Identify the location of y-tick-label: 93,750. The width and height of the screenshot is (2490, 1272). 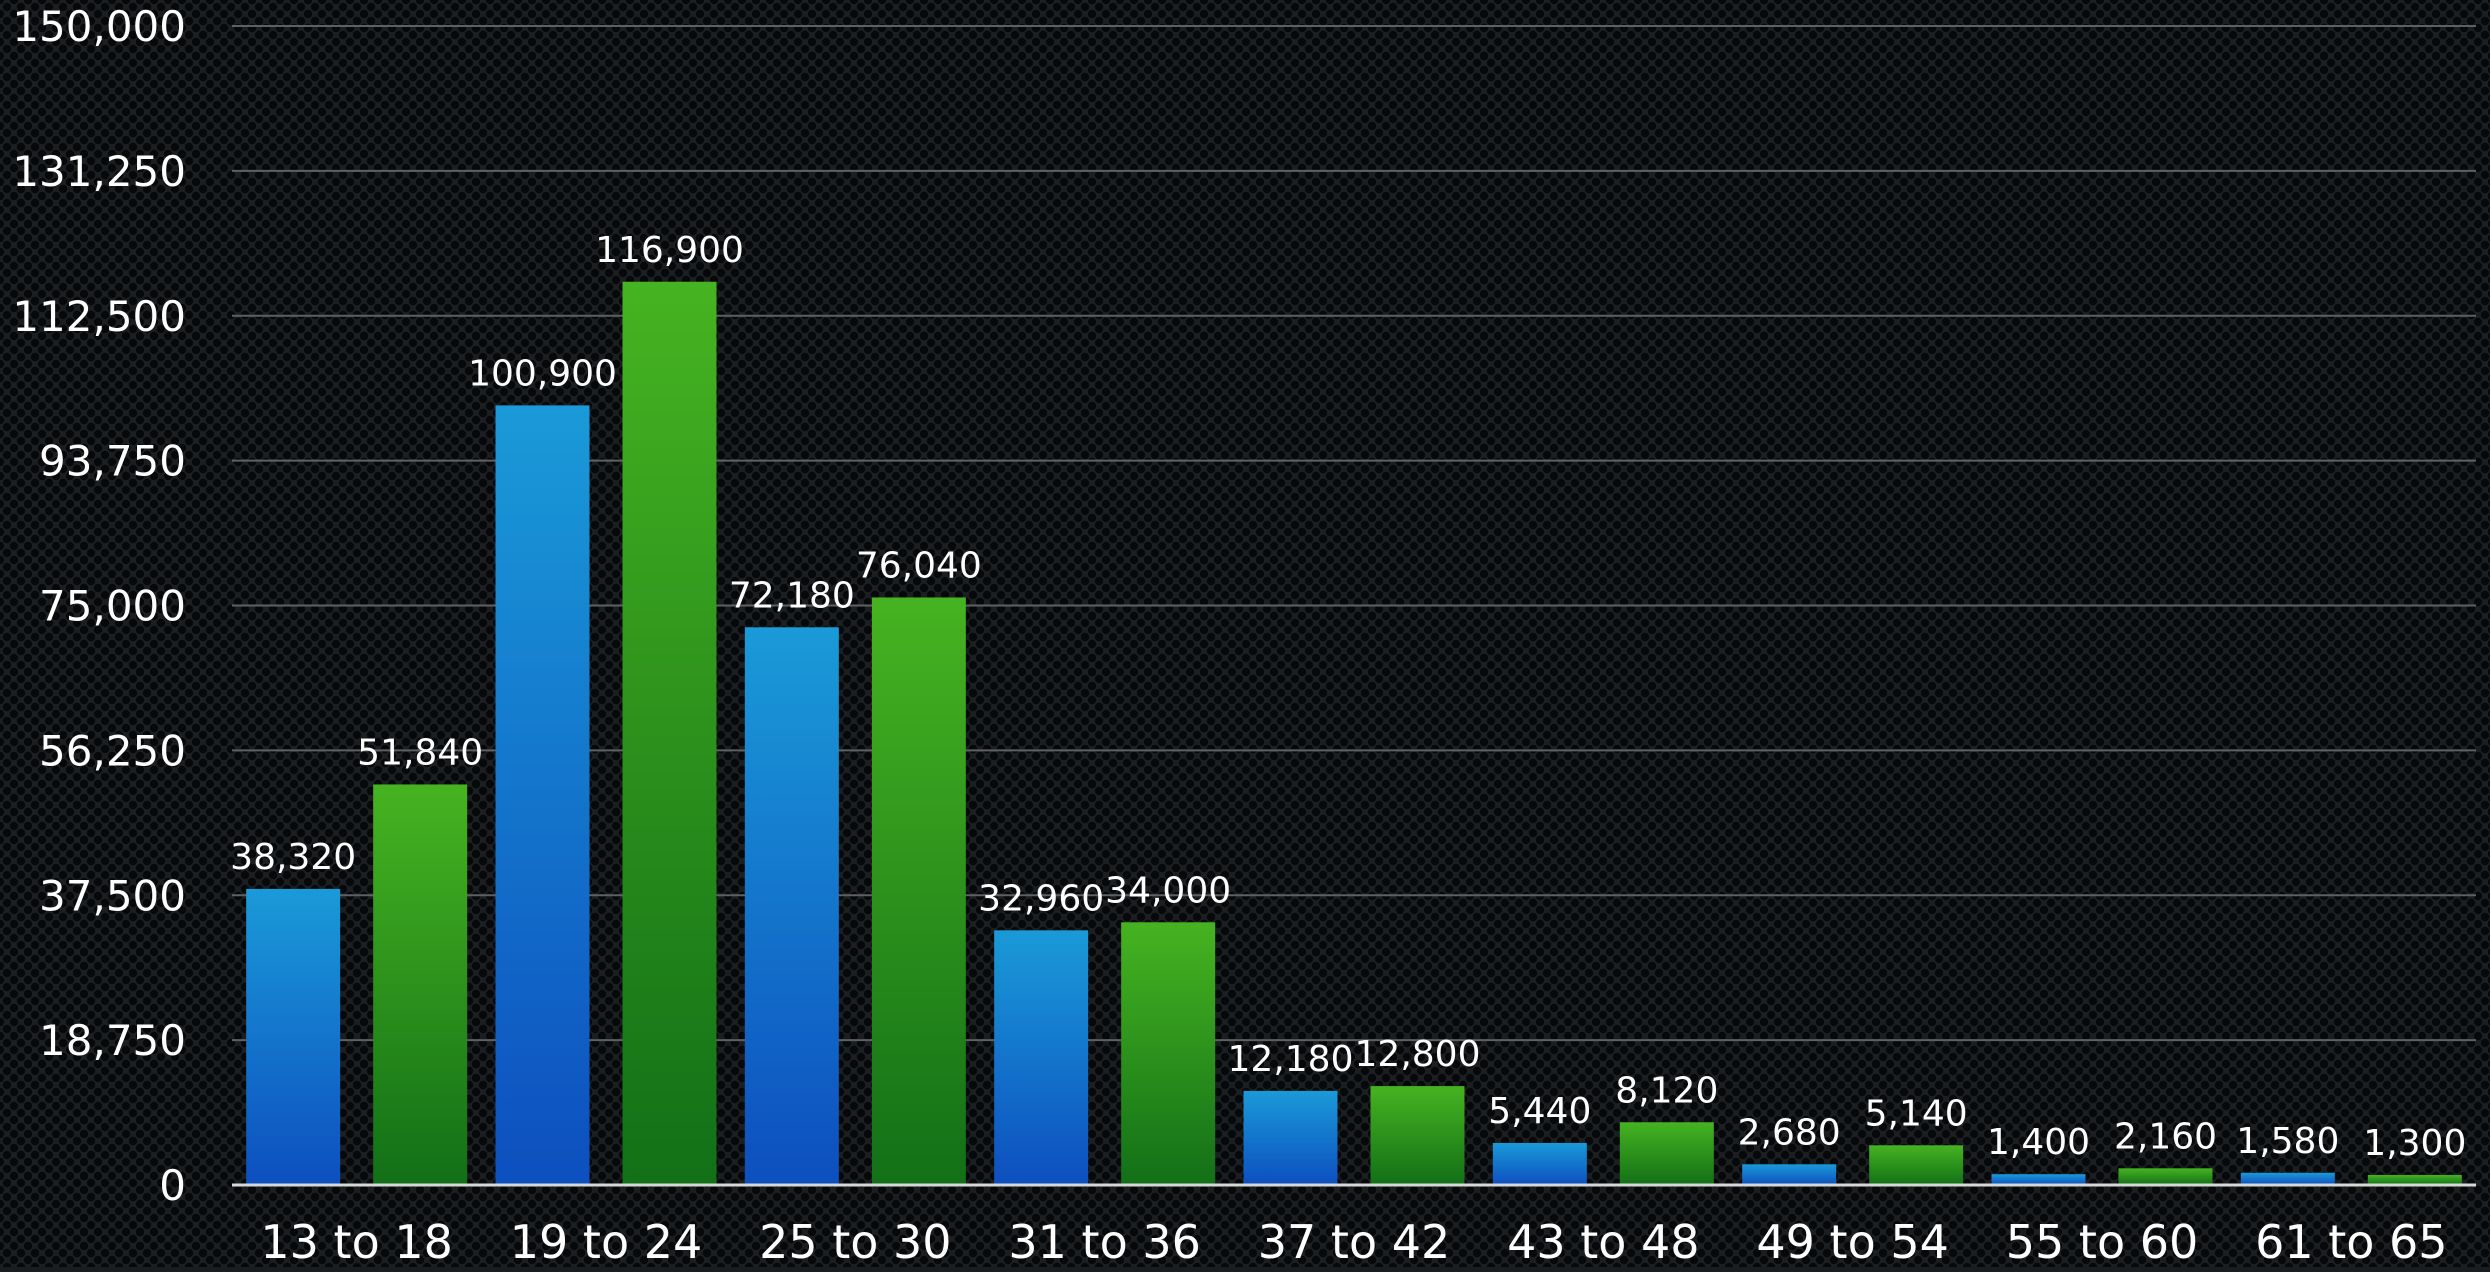
(112, 461).